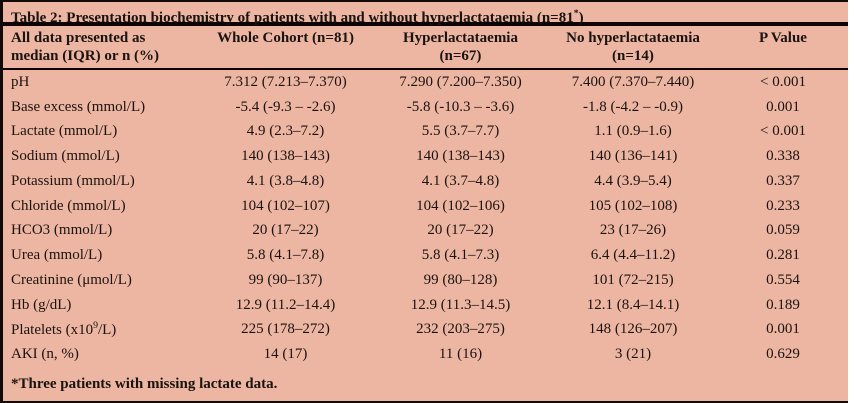 The image size is (859, 403). I want to click on row-no-hyperlactataemia-value: 1.1 (0.9–1.6), so click(633, 131).